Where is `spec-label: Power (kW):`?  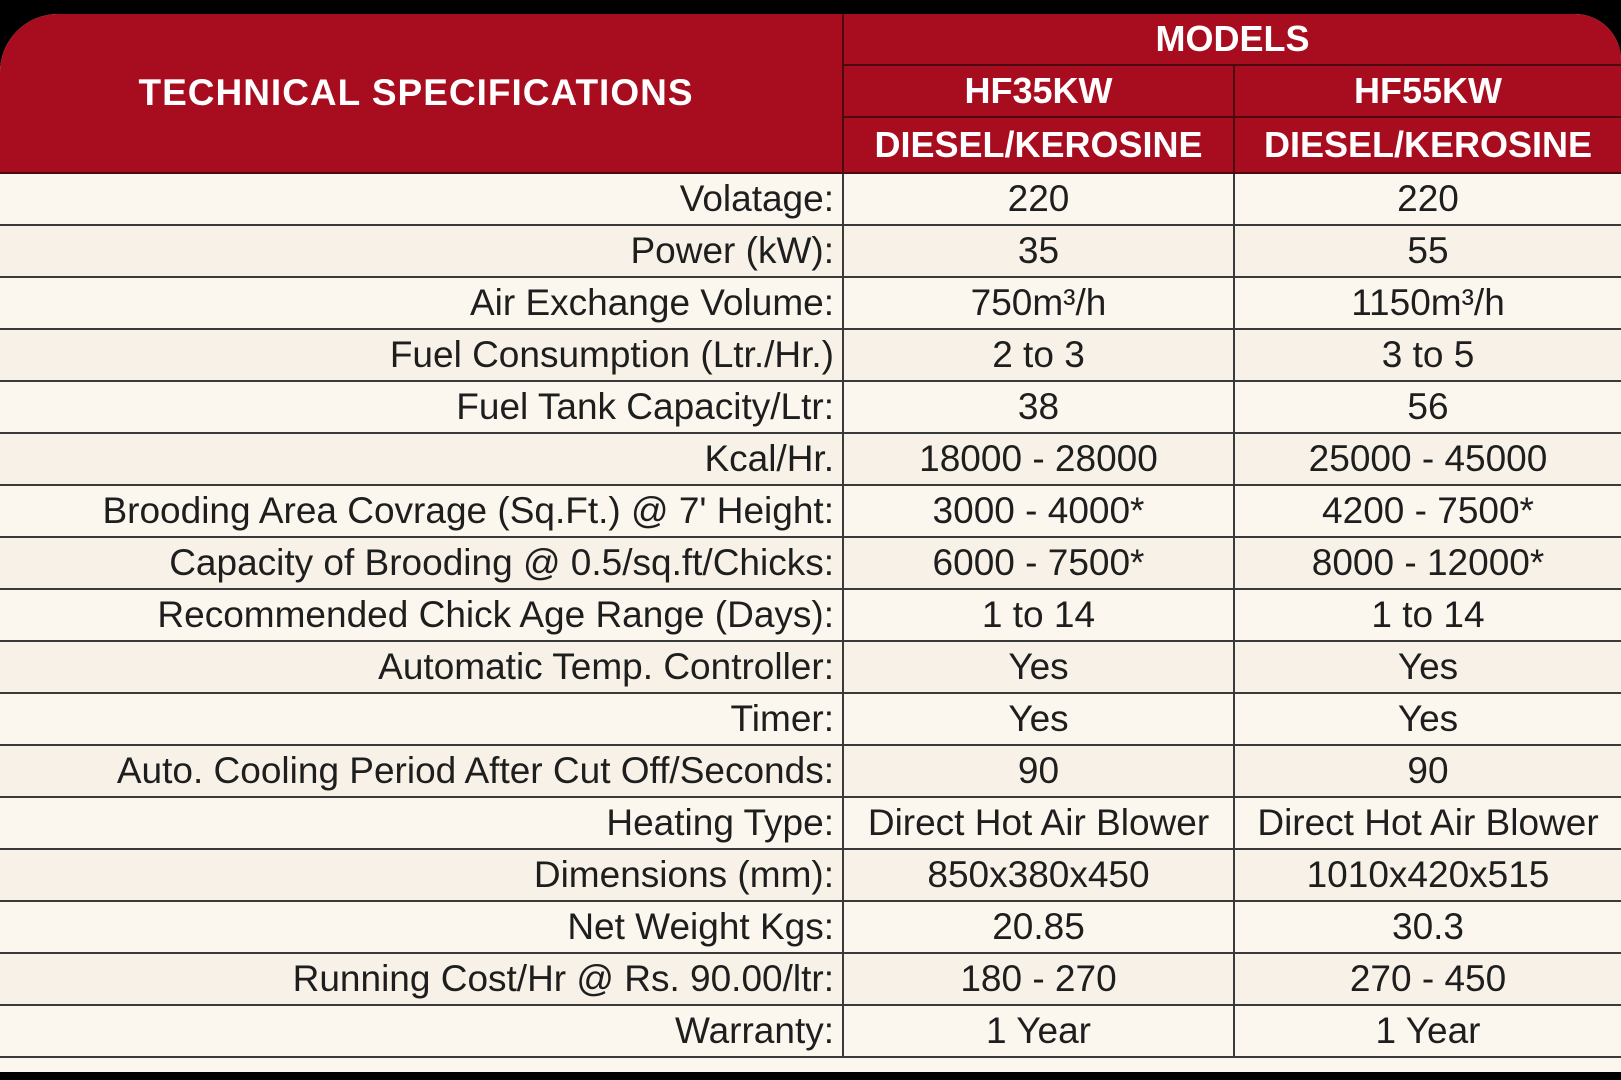
spec-label: Power (kW): is located at coordinates (422, 251).